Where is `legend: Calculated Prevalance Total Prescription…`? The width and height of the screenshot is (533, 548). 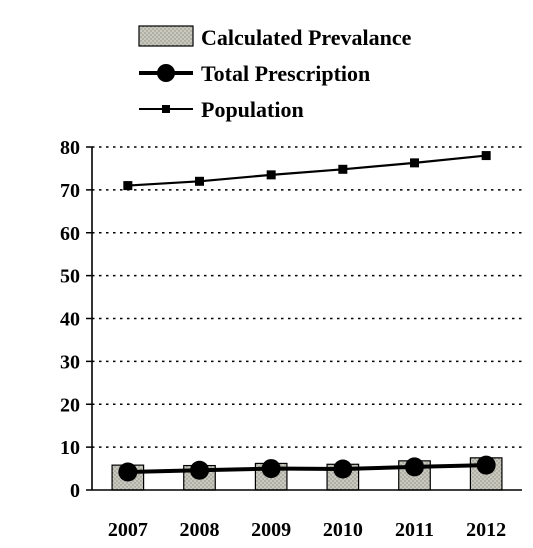 legend: Calculated Prevalance Total Prescription… is located at coordinates (275, 73).